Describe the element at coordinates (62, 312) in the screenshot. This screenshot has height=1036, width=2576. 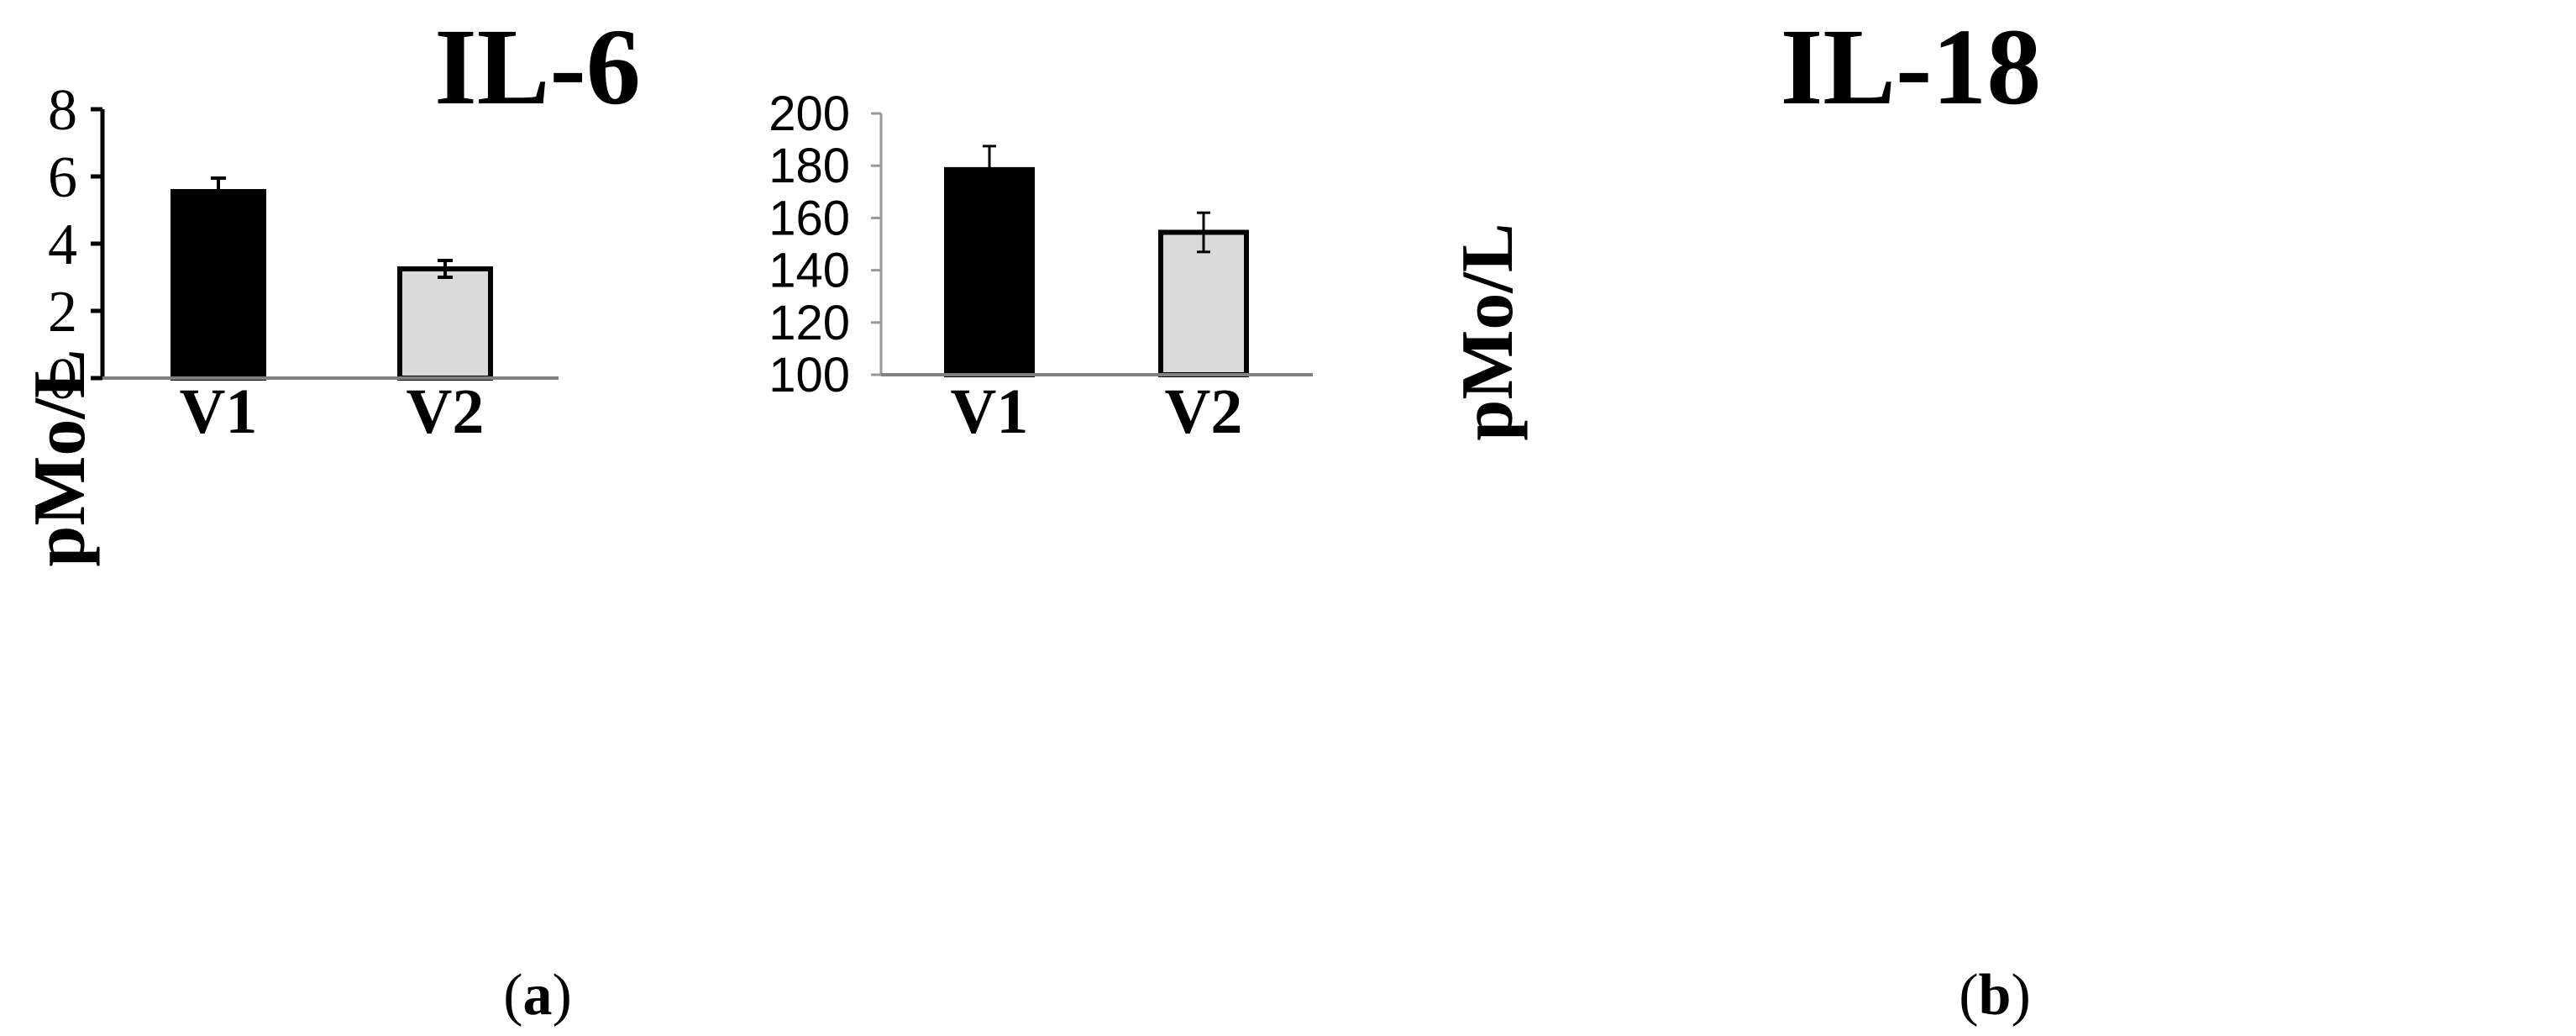
I see `y-tick-label: 2` at that location.